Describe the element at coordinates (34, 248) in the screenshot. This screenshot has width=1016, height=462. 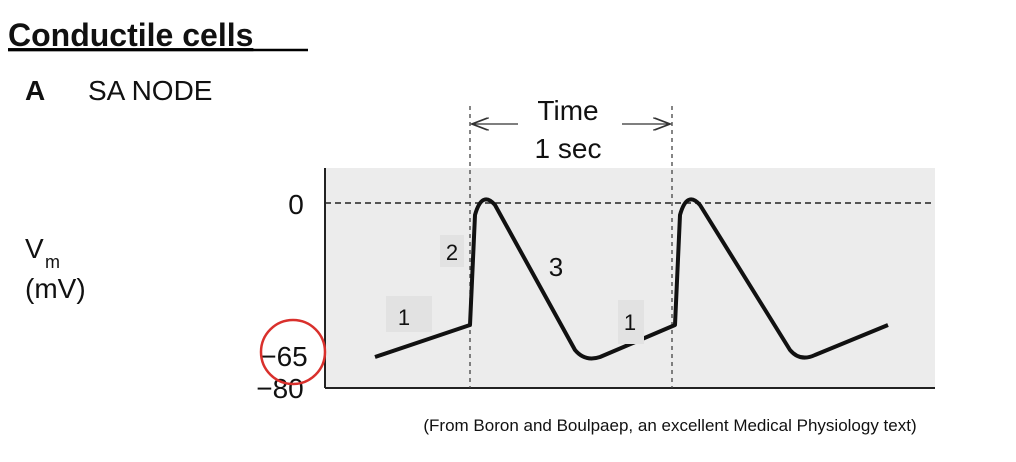
I see `y-axis-symbol: V` at that location.